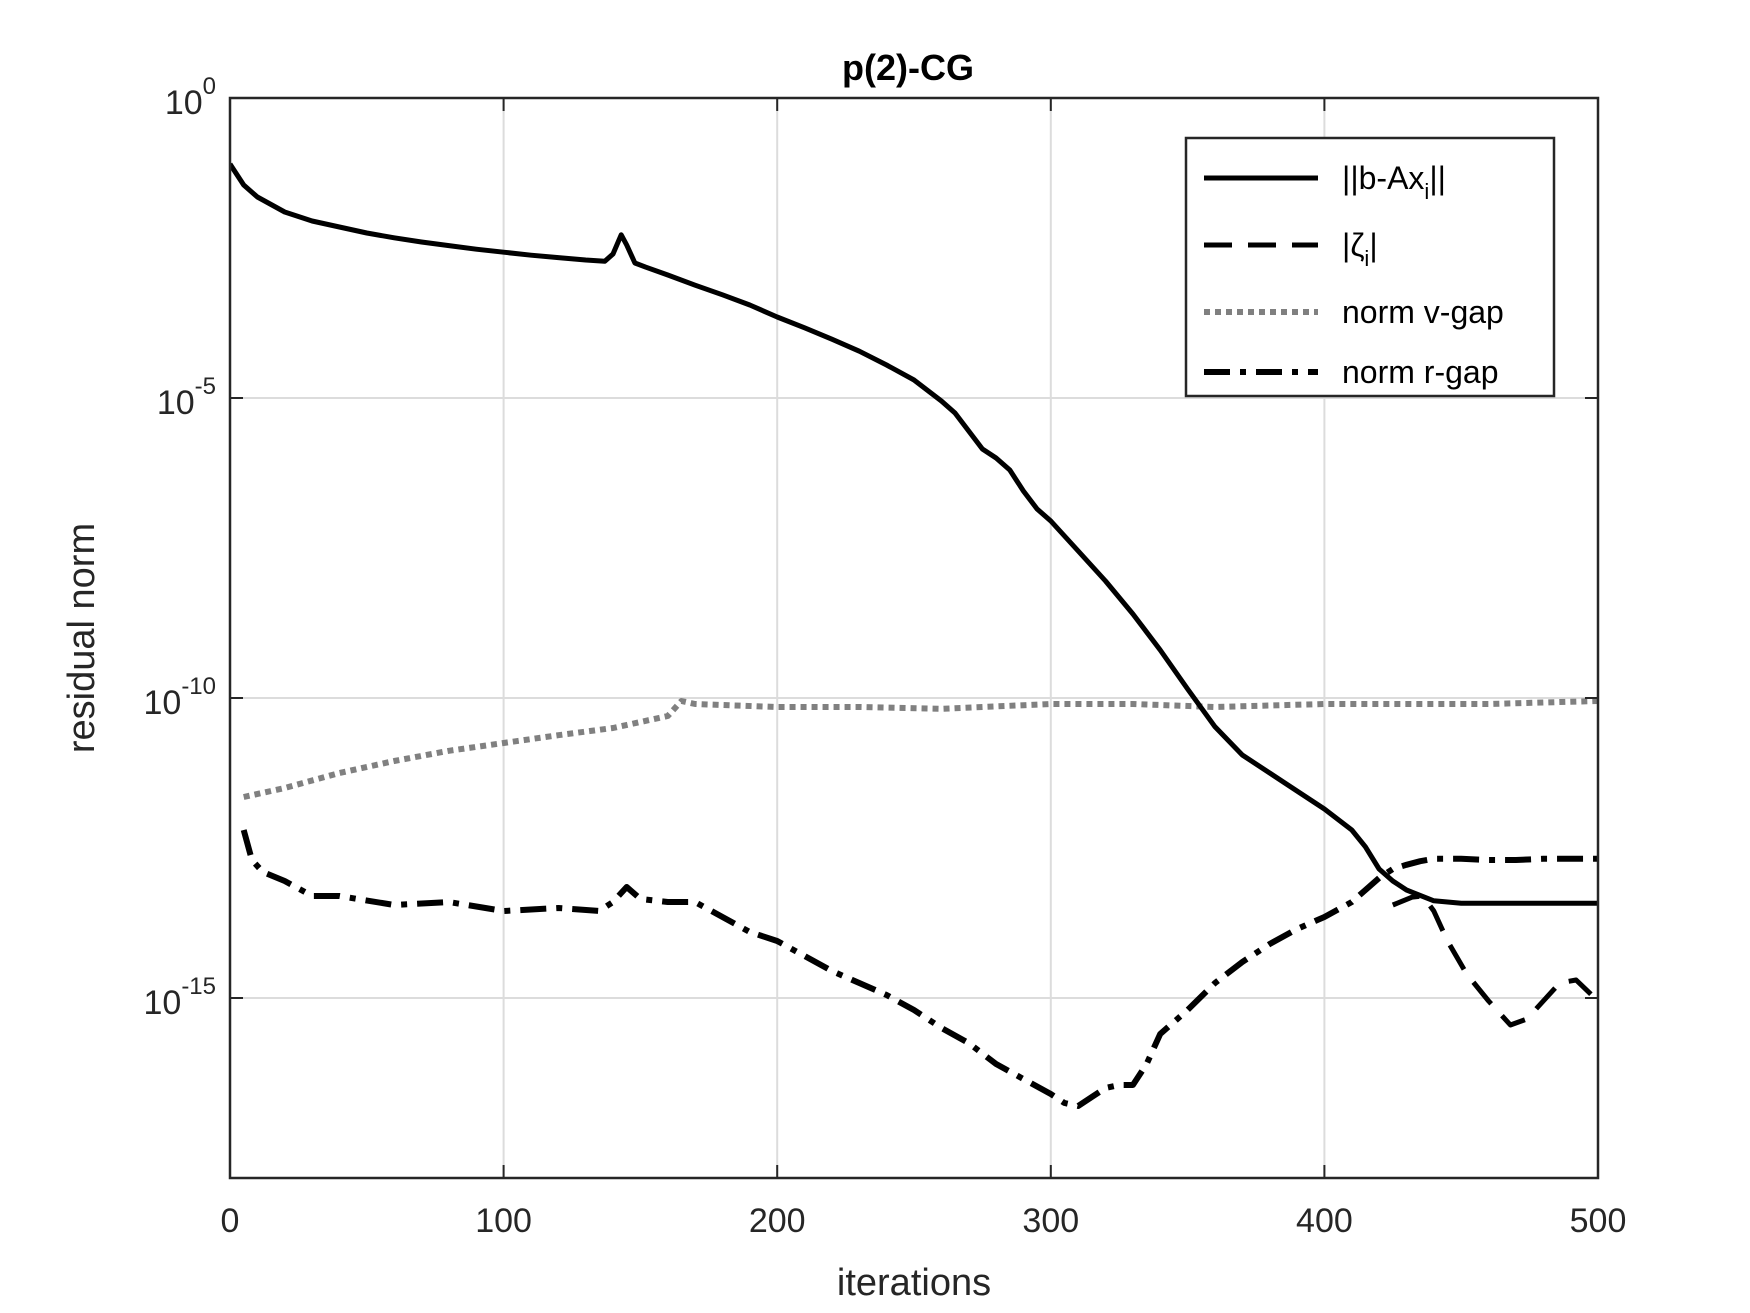 The image size is (1750, 1313). What do you see at coordinates (908, 67) in the screenshot?
I see `chart-title: p(2)-CG` at bounding box center [908, 67].